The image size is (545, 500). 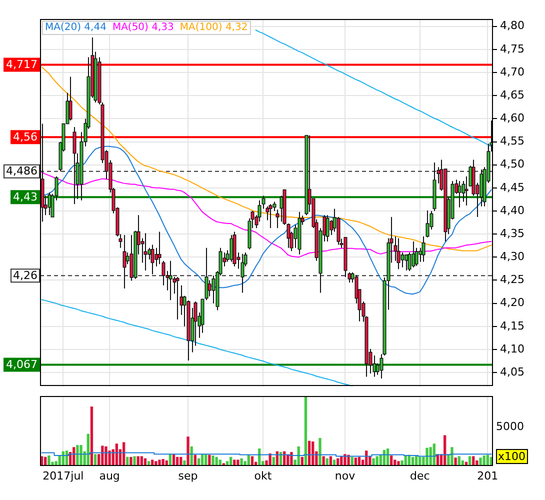 What do you see at coordinates (263, 475) in the screenshot?
I see `x-tick-label: okt` at bounding box center [263, 475].